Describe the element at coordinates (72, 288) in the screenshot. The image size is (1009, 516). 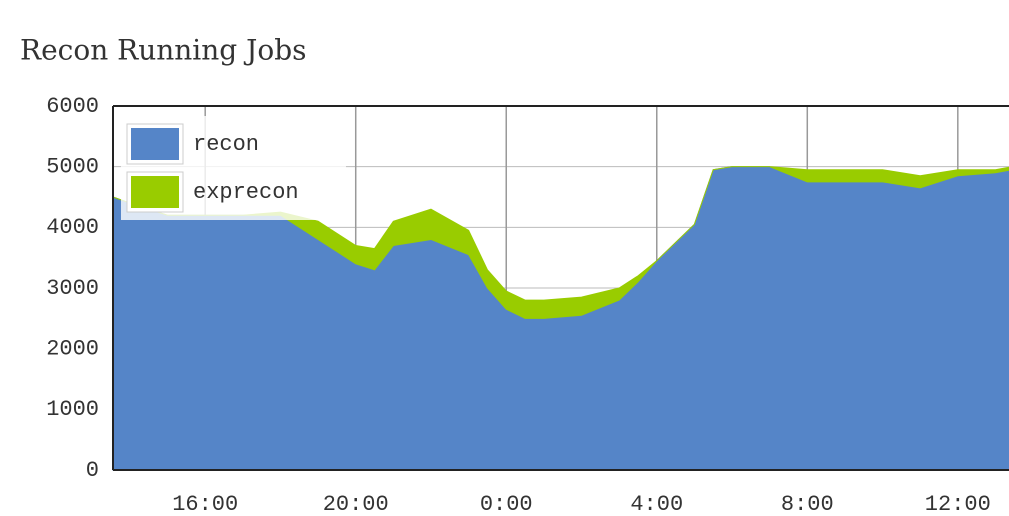
I see `y-tick-label: 3000` at that location.